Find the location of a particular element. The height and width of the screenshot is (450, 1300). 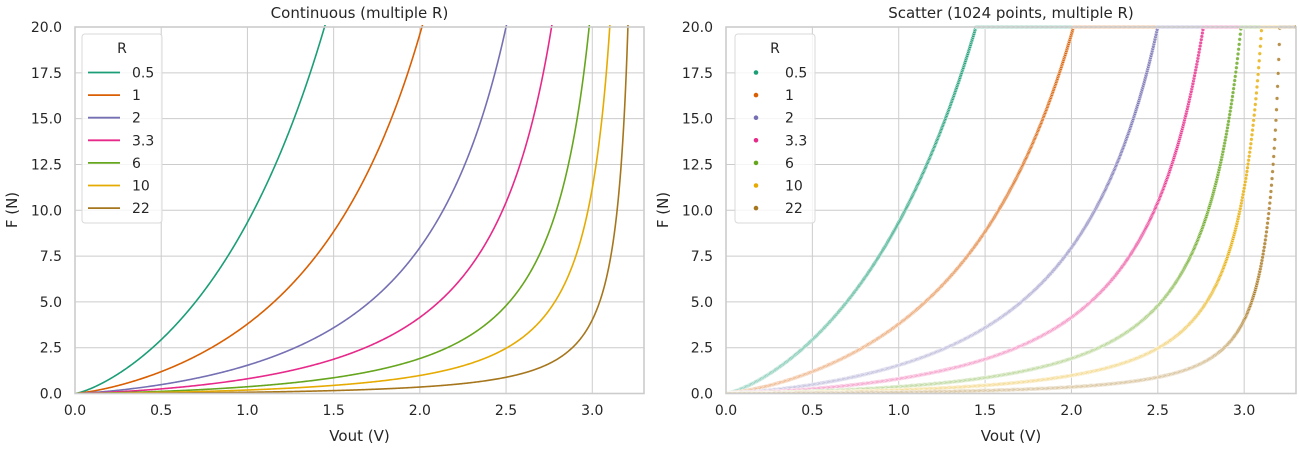

legend-label: 2 is located at coordinates (136, 119).